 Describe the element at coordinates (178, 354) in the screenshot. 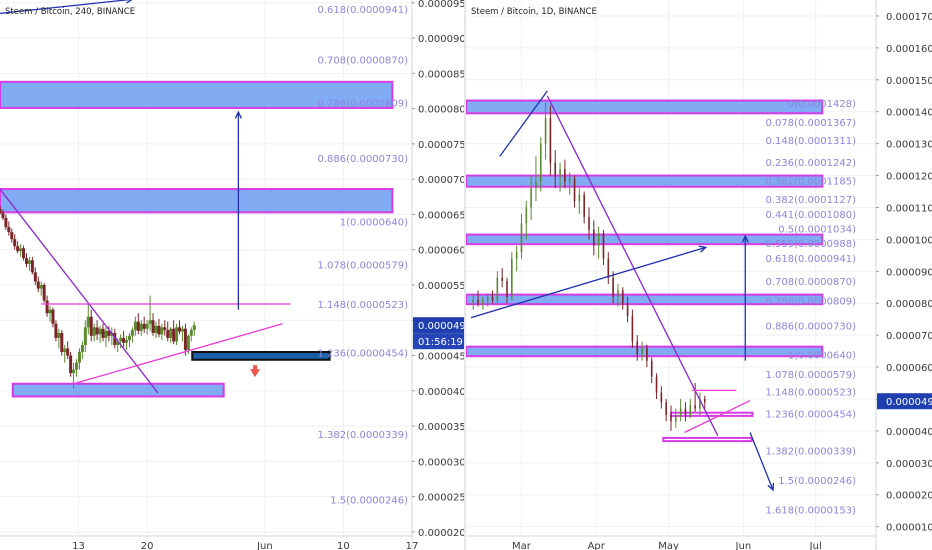

I see `left-support-line` at that location.